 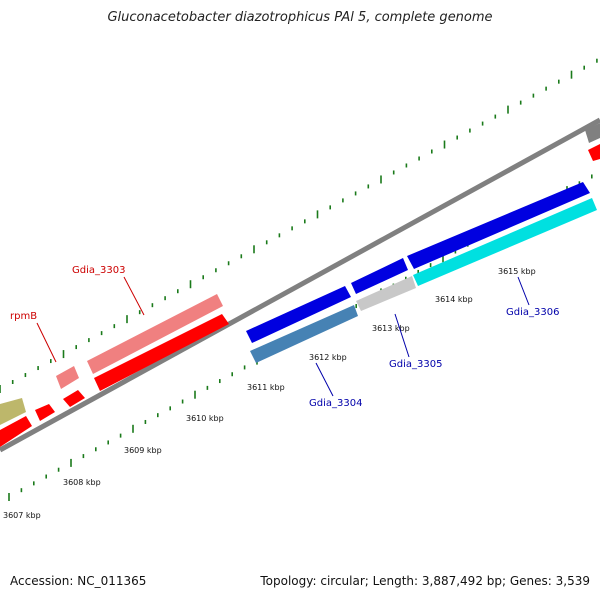 I want to click on tick-label: 3612 kbp, so click(x=328, y=357).